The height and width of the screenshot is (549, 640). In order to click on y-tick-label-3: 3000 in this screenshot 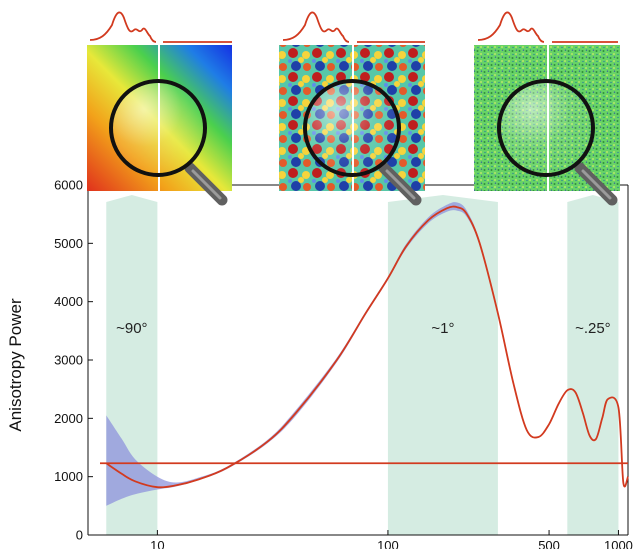, I will do `click(68, 360)`.